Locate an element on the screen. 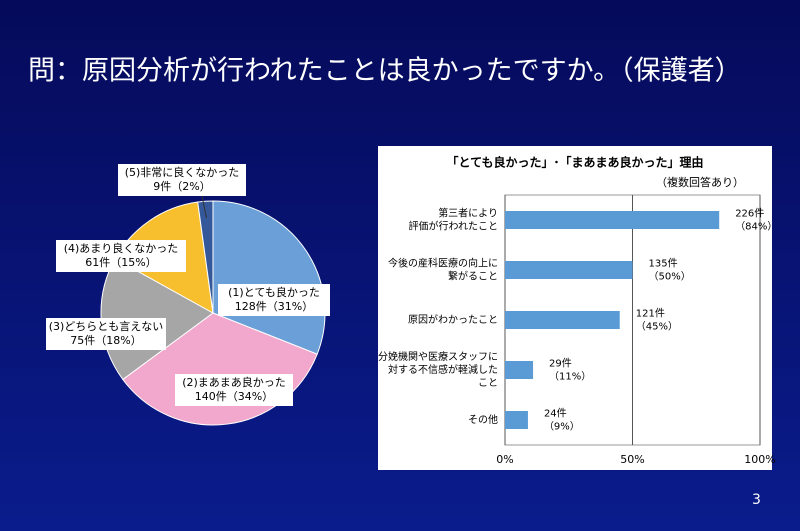 The height and width of the screenshot is (531, 800). bar-title: 「とても良かった」･「まあまあ良かった」理由 is located at coordinates (574, 162).